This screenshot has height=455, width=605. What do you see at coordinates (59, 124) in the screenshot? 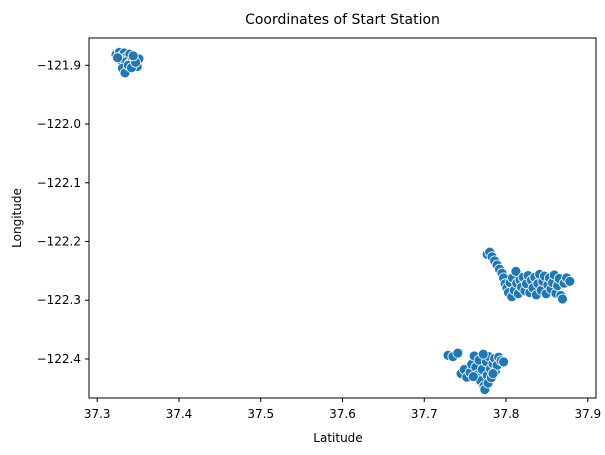
I see `y-tick-label: −122.0` at bounding box center [59, 124].